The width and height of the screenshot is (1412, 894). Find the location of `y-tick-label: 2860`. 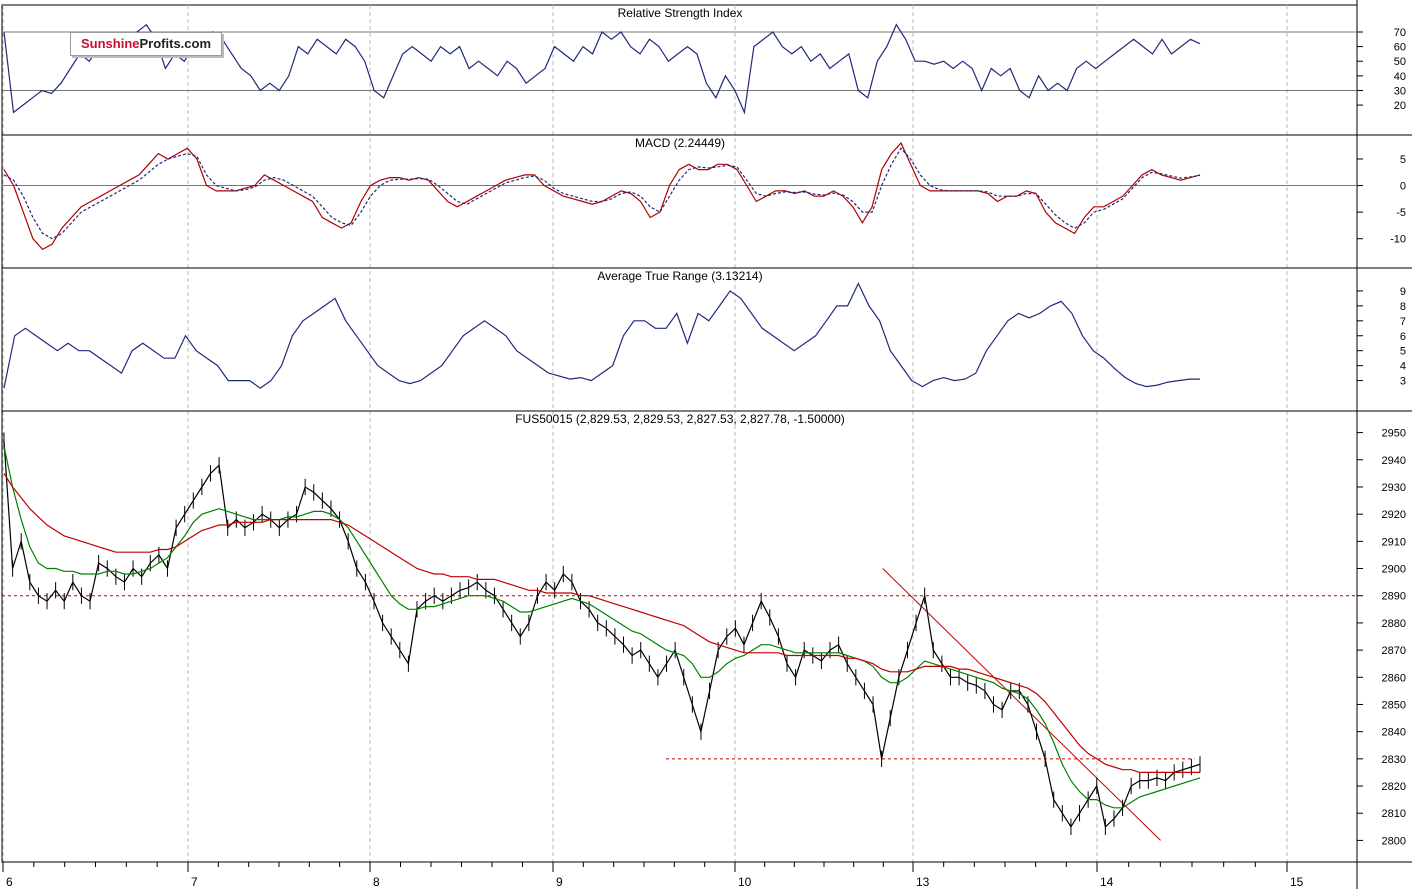

y-tick-label: 2860 is located at coordinates (1394, 678).